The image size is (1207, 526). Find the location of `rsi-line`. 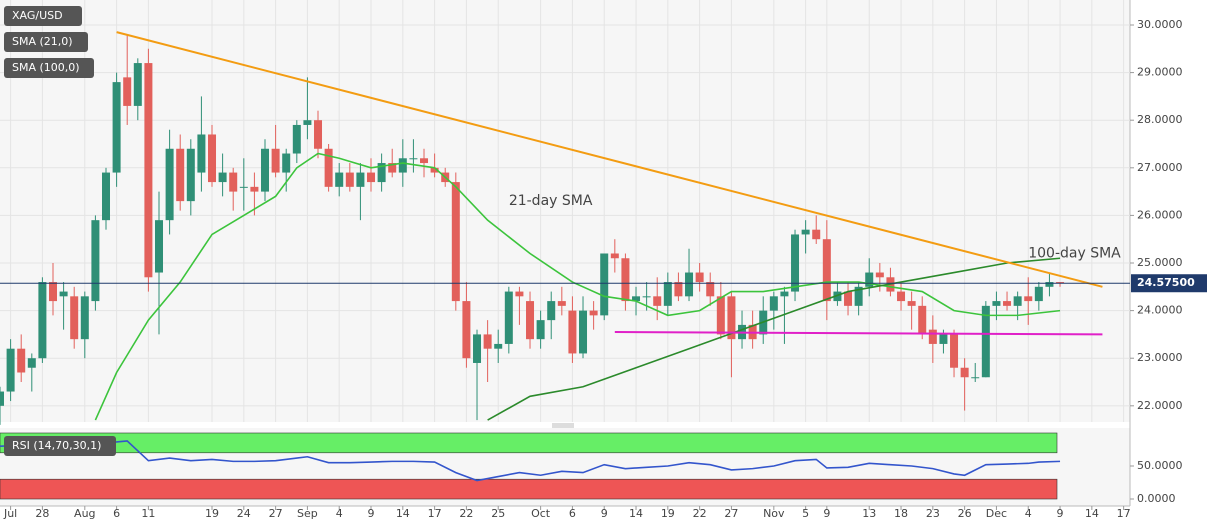

rsi-line is located at coordinates (530, 461).